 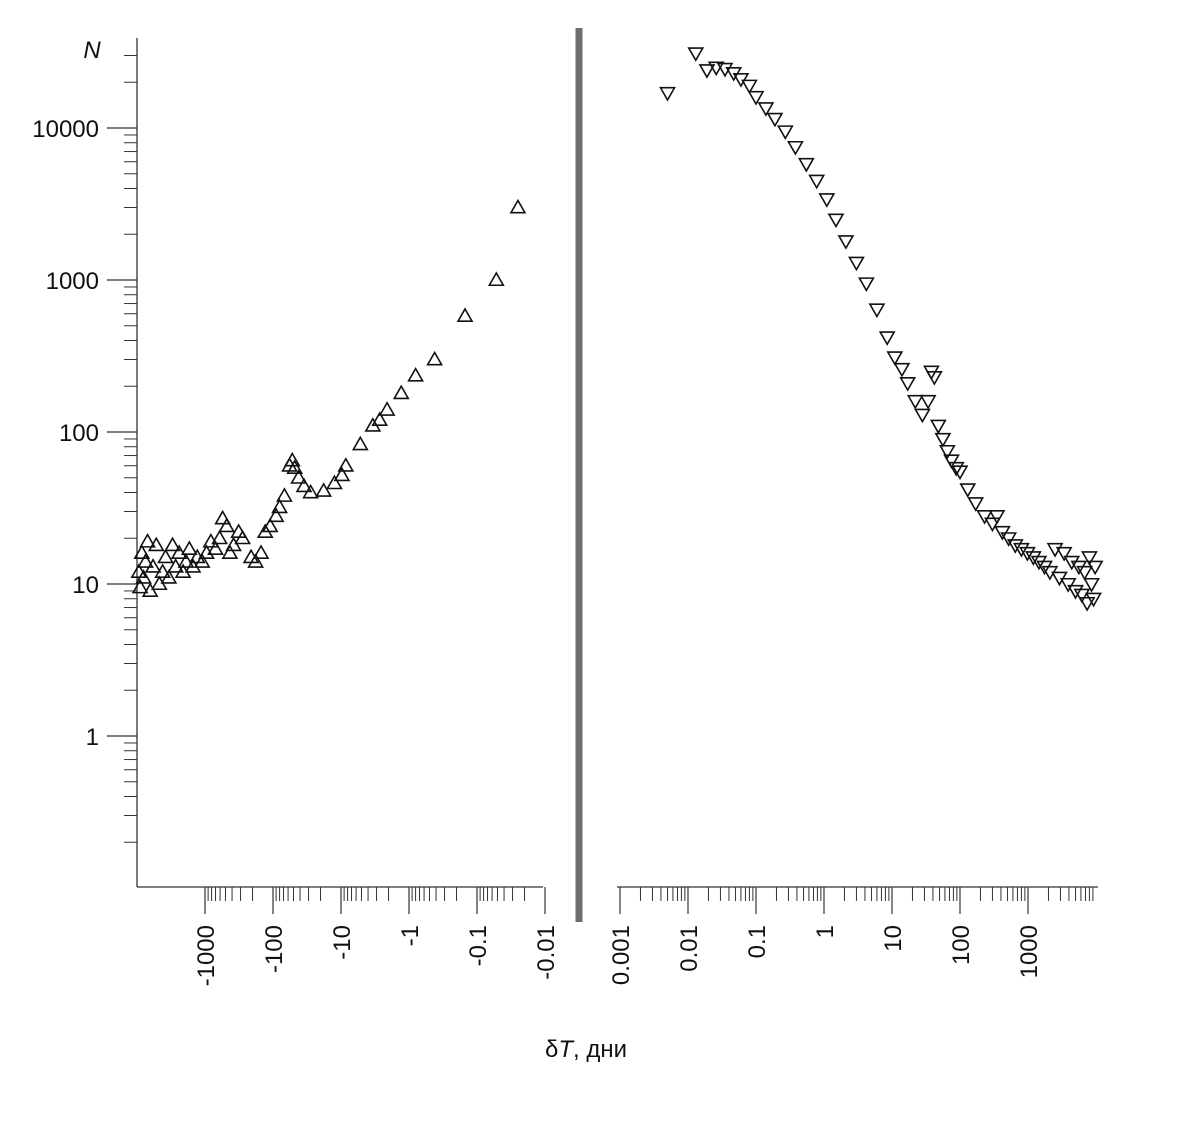 I want to click on y-tick-label: 10, so click(x=85, y=585).